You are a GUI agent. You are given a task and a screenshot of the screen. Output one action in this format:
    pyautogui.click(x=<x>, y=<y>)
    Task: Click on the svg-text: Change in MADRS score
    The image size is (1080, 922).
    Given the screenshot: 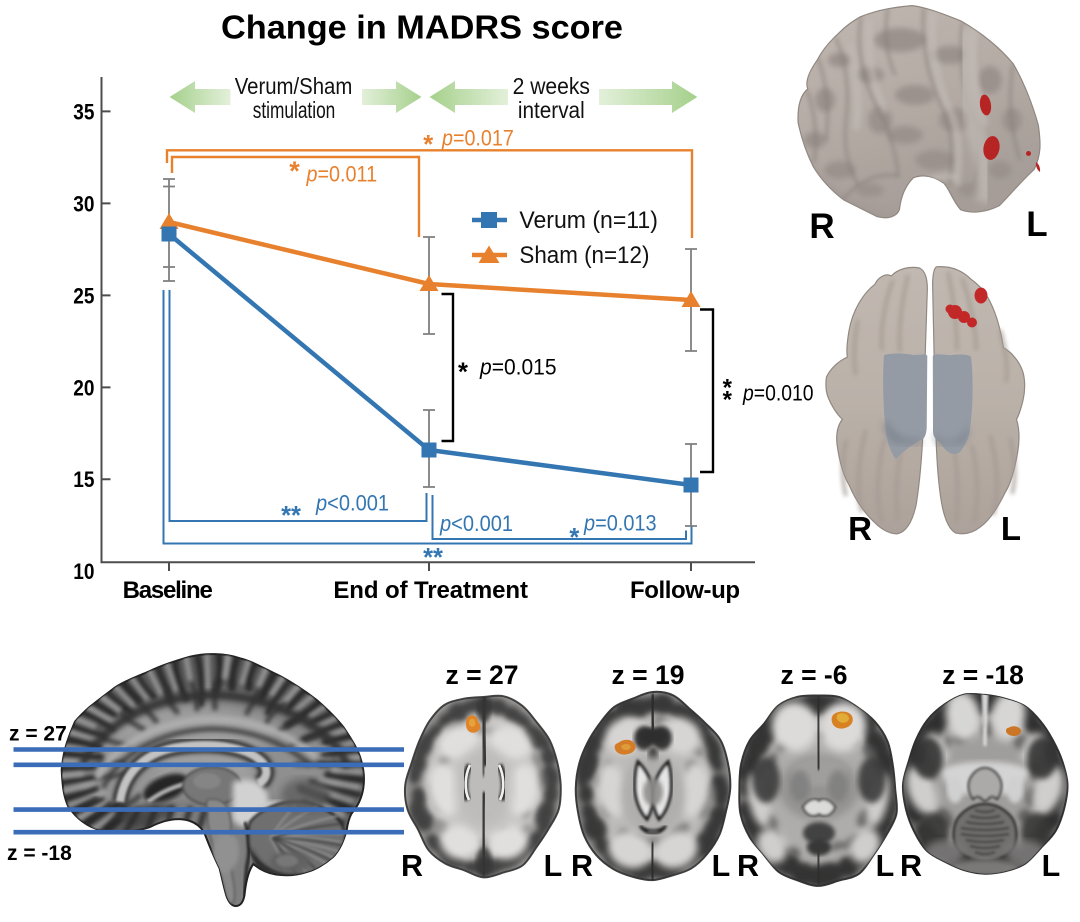 What is the action you would take?
    pyautogui.click(x=422, y=28)
    